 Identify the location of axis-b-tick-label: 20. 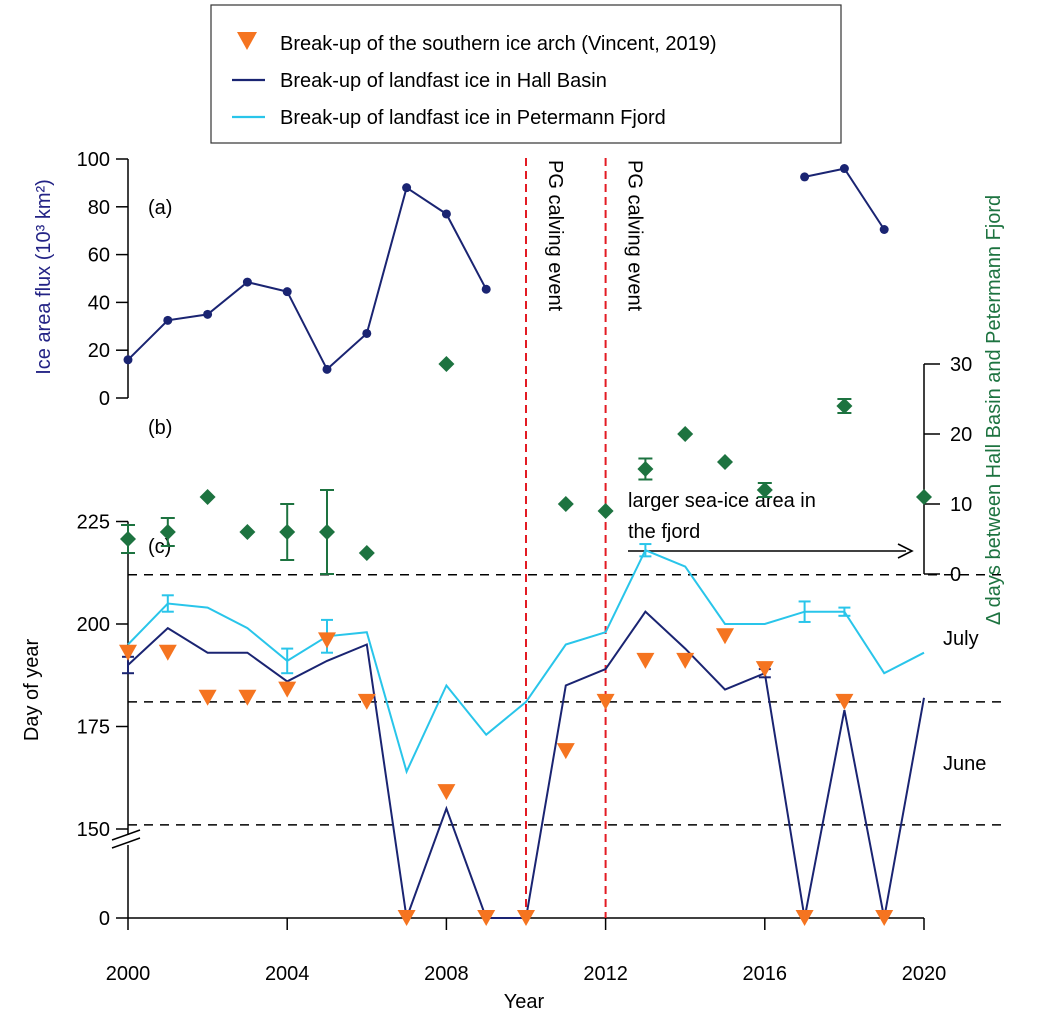
(961, 435).